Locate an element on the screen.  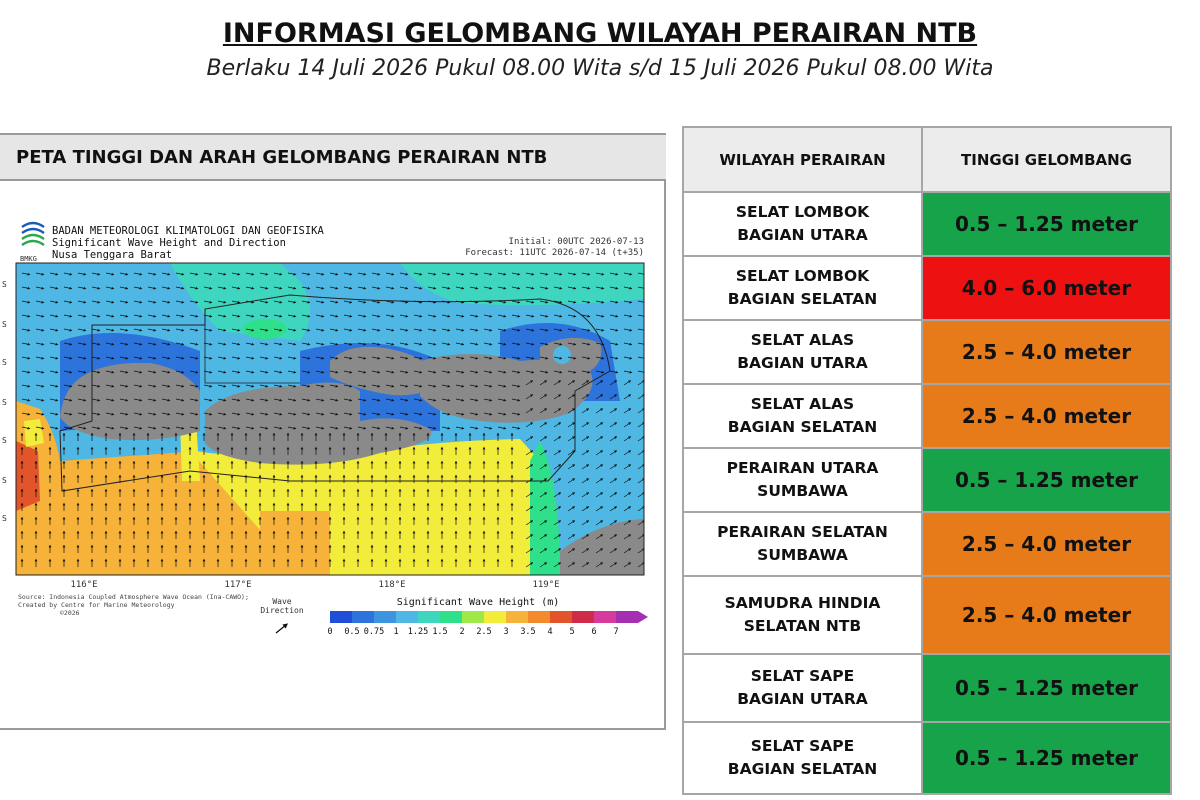
table-row: SAMUDRA HINDIA SELATAN NTB 2.5 – 4.0 meter is located at coordinates (927, 615).